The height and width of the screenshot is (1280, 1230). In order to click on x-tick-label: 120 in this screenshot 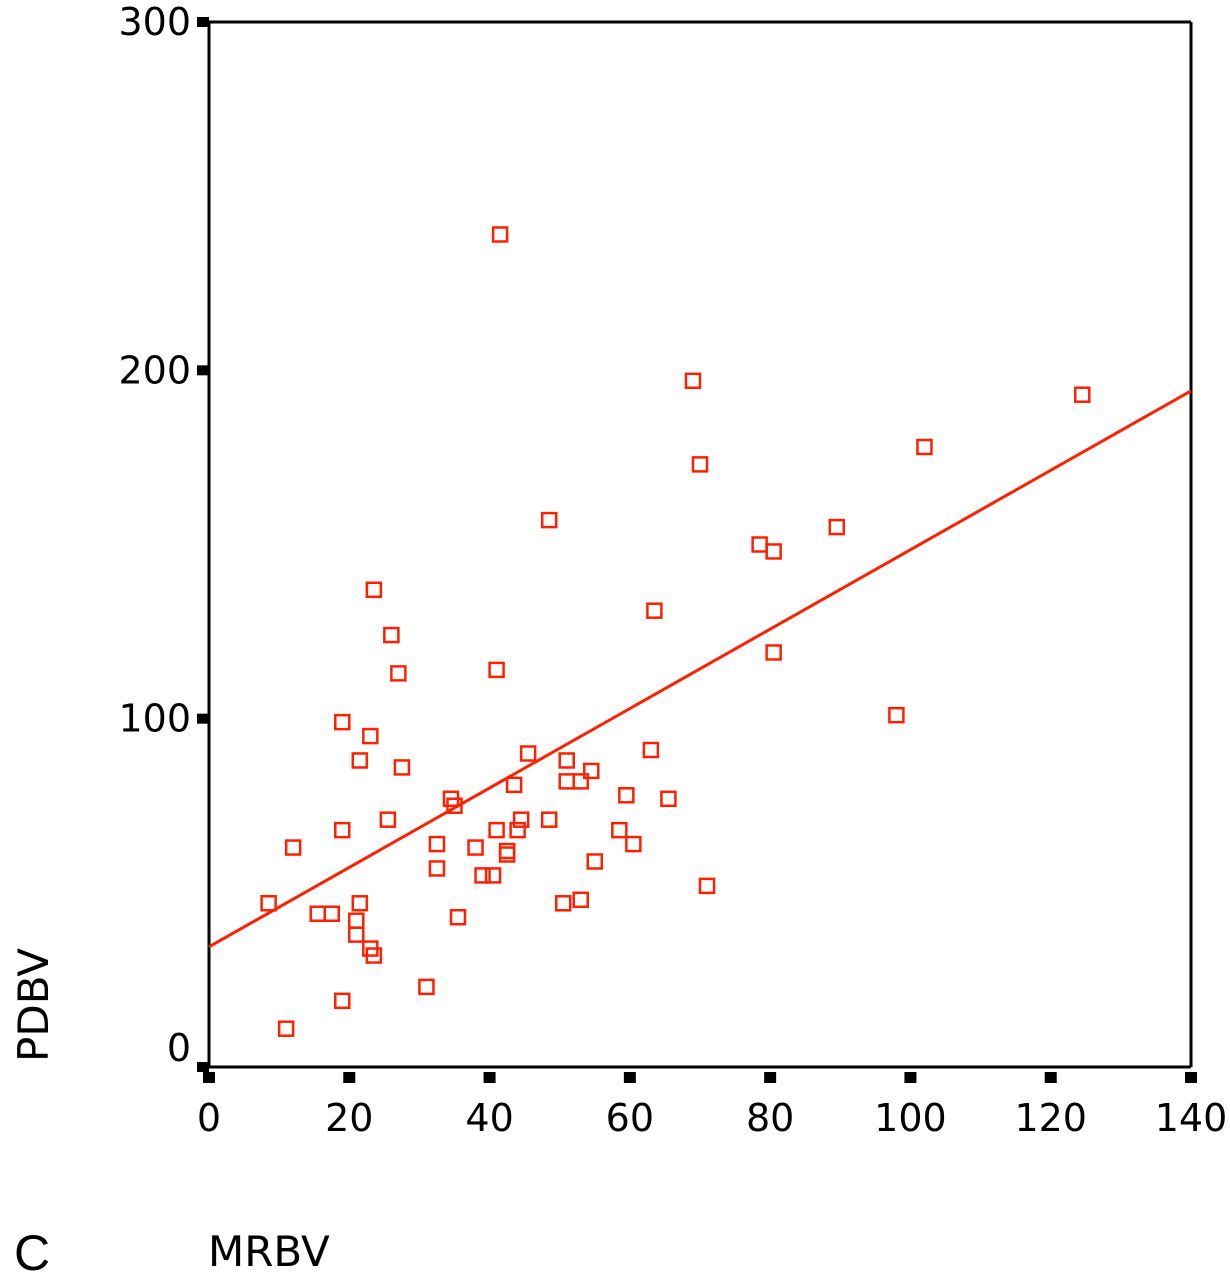, I will do `click(1050, 1118)`.